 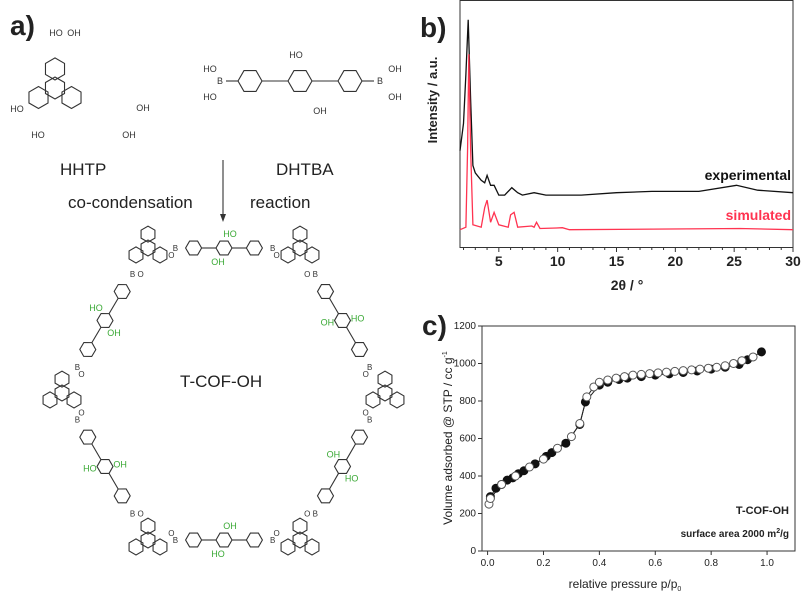 What do you see at coordinates (558, 261) in the screenshot?
I see `x-tick-label: 10` at bounding box center [558, 261].